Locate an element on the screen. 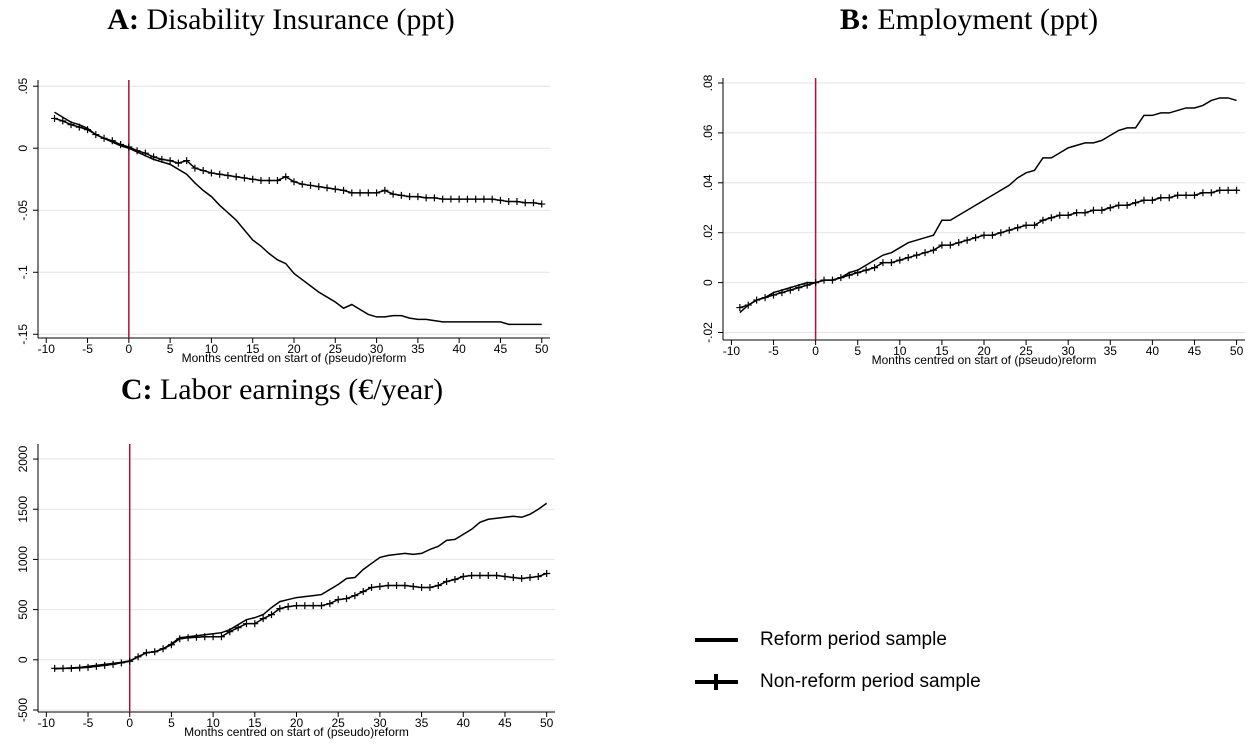  x-tick-label: 10 is located at coordinates (212, 349).